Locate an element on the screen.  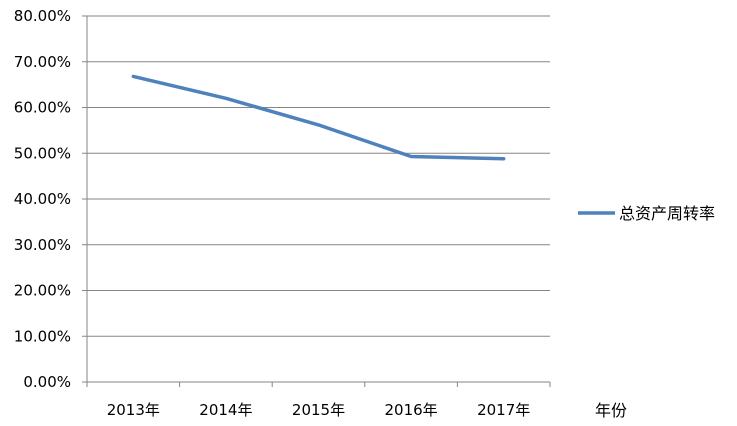
y-tick-label: 80.00% is located at coordinates (42, 16).